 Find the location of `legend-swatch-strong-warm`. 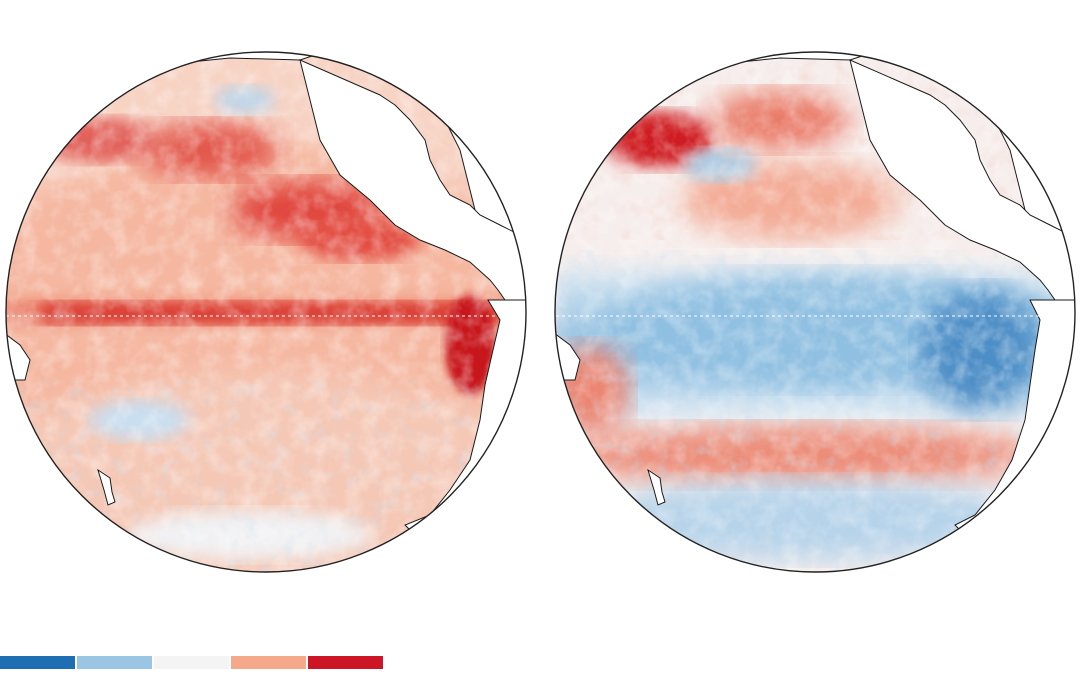

legend-swatch-strong-warm is located at coordinates (345, 662).